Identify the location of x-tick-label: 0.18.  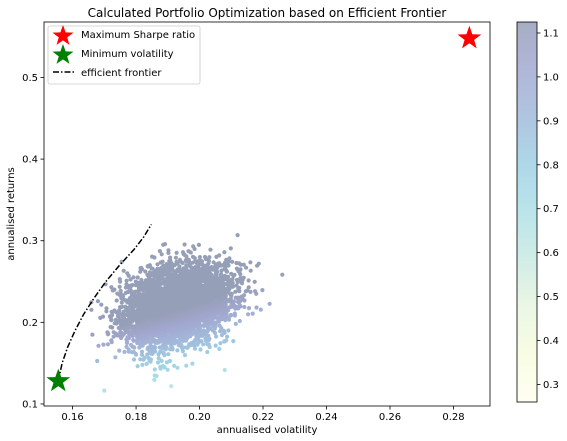
(136, 417).